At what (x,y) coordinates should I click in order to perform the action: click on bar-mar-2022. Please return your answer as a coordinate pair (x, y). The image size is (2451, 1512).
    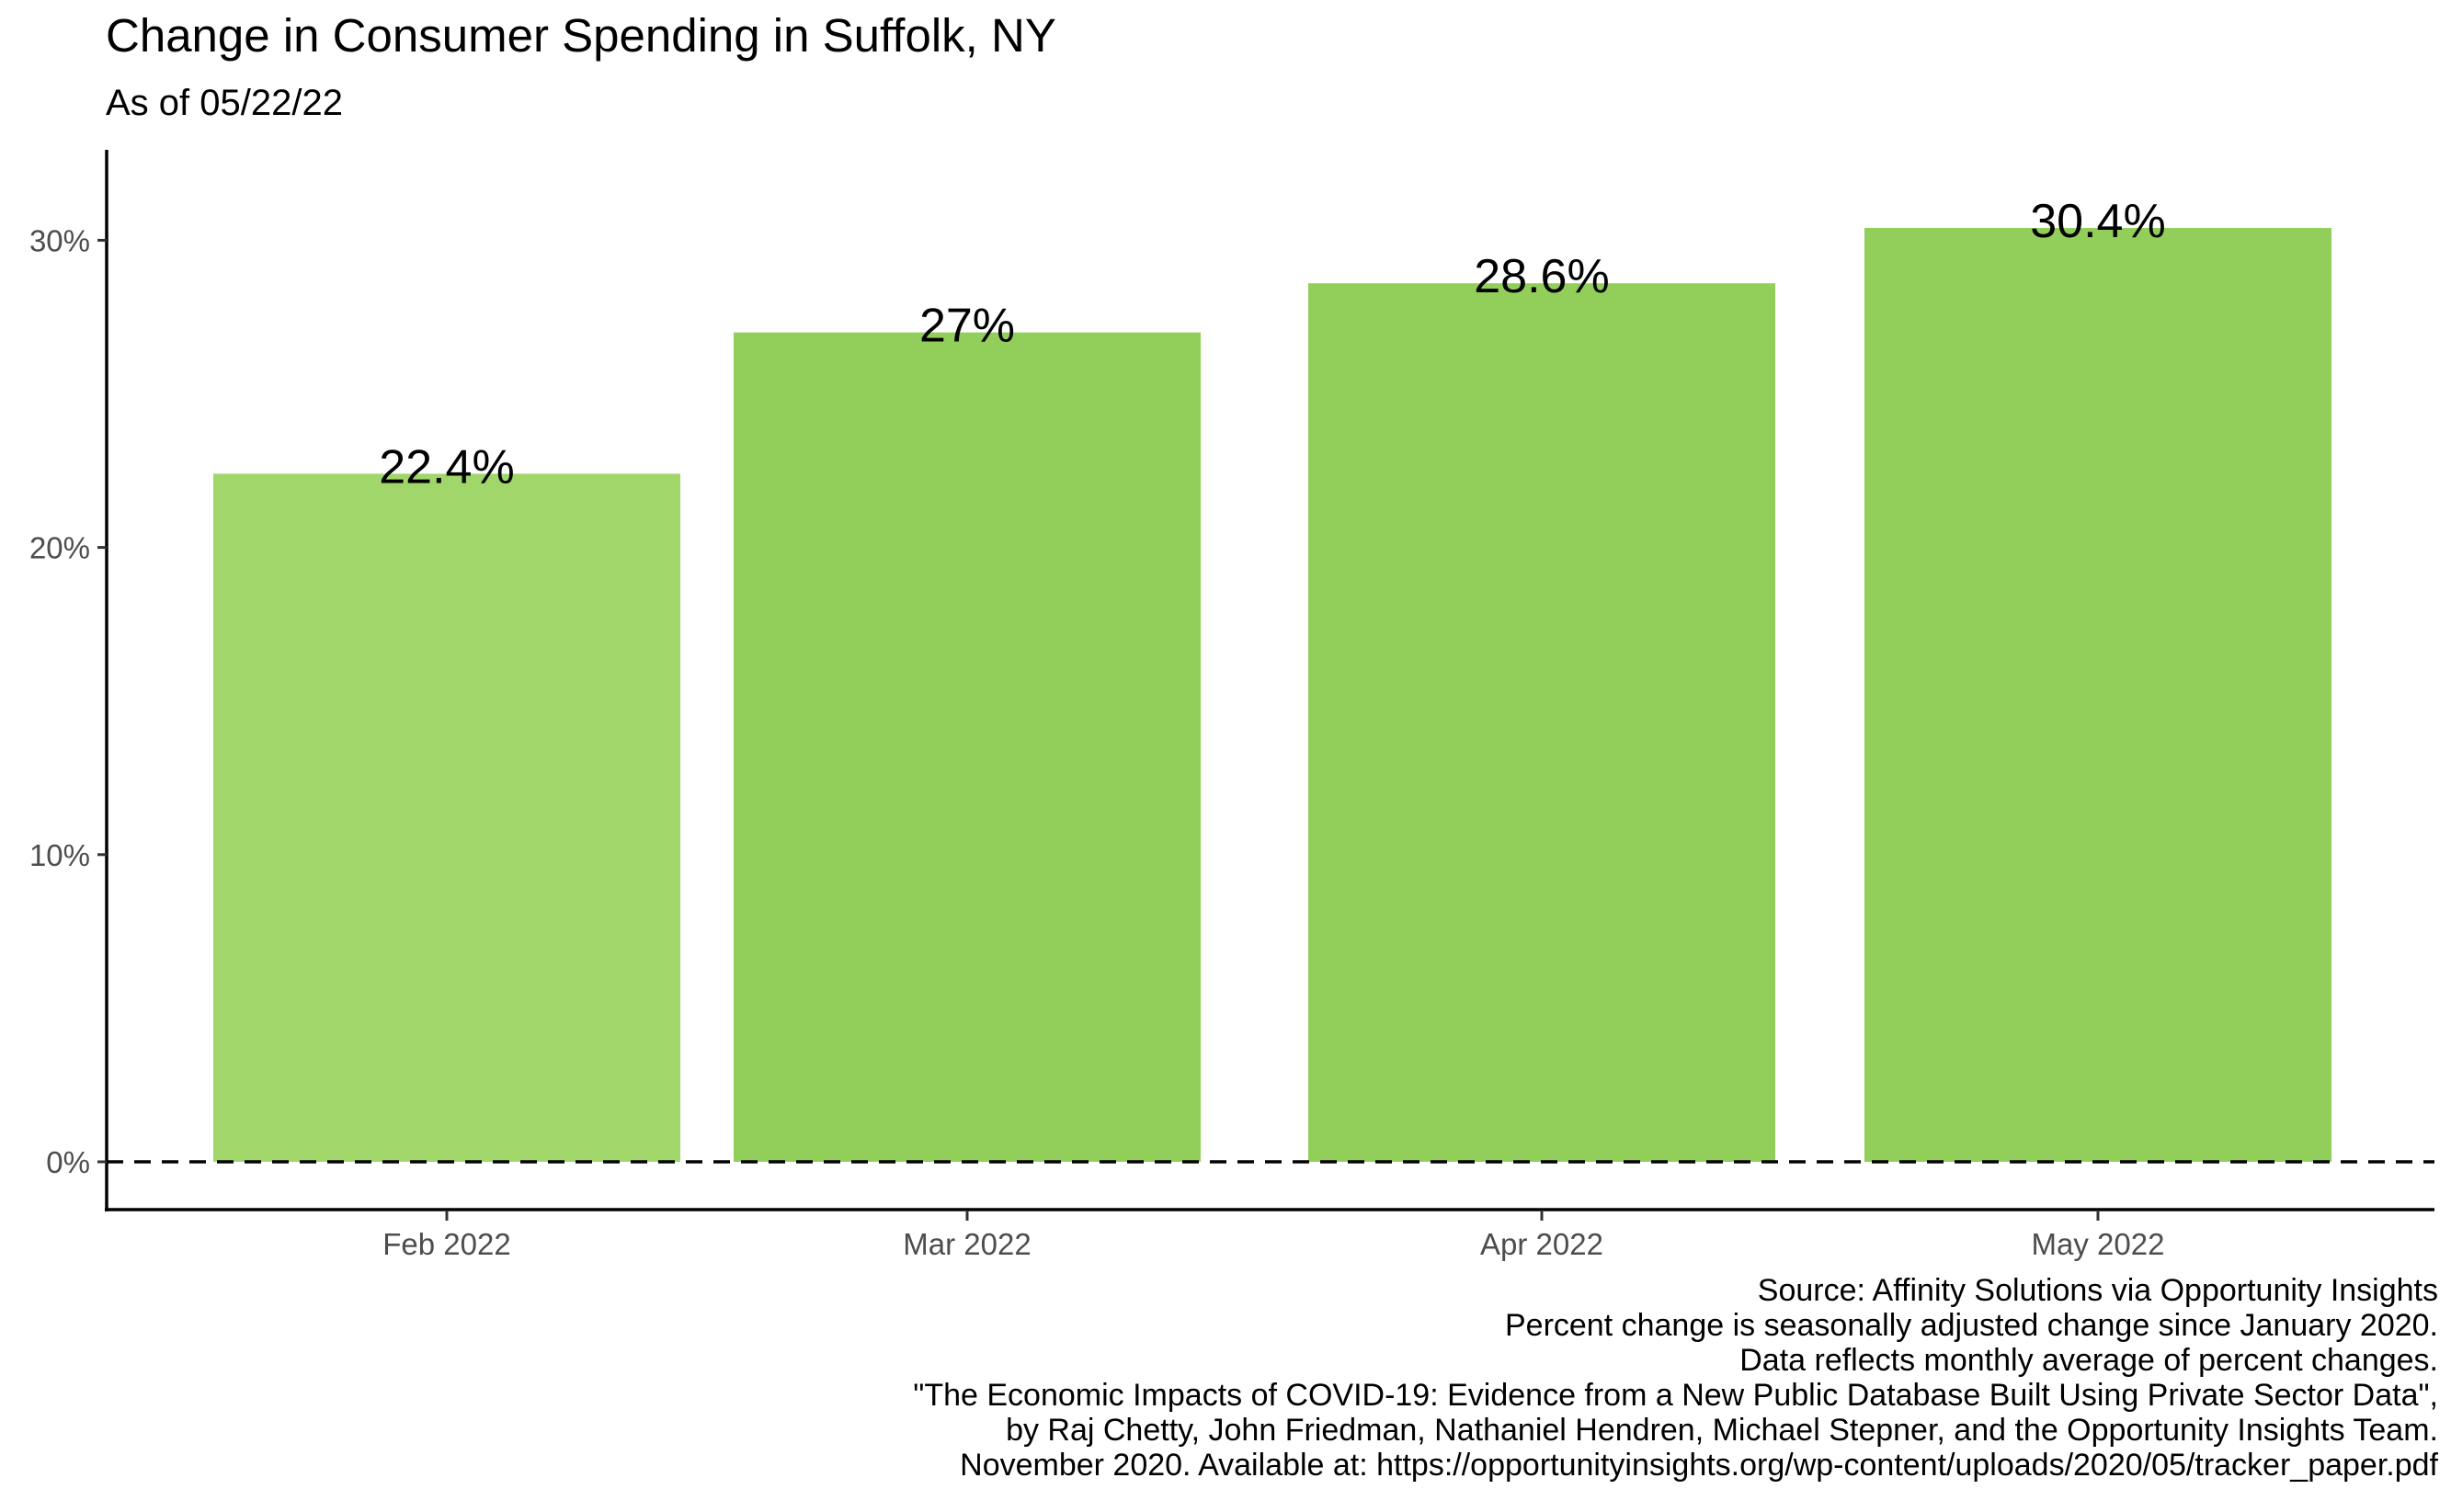
    Looking at the image, I should click on (967, 747).